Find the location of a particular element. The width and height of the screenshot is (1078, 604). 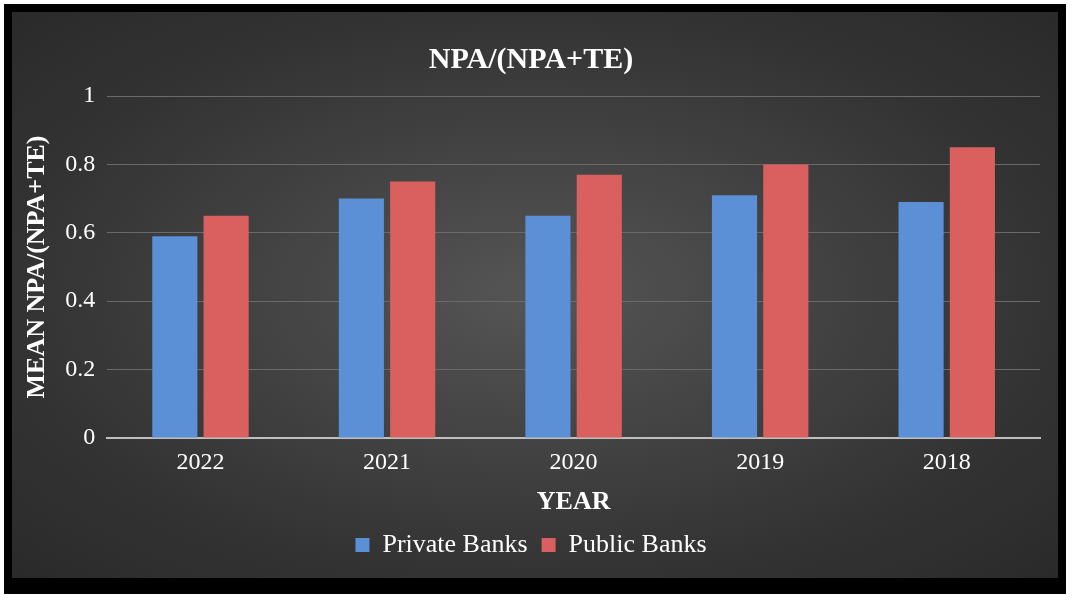

x-tick-label: 2018 is located at coordinates (946, 460).